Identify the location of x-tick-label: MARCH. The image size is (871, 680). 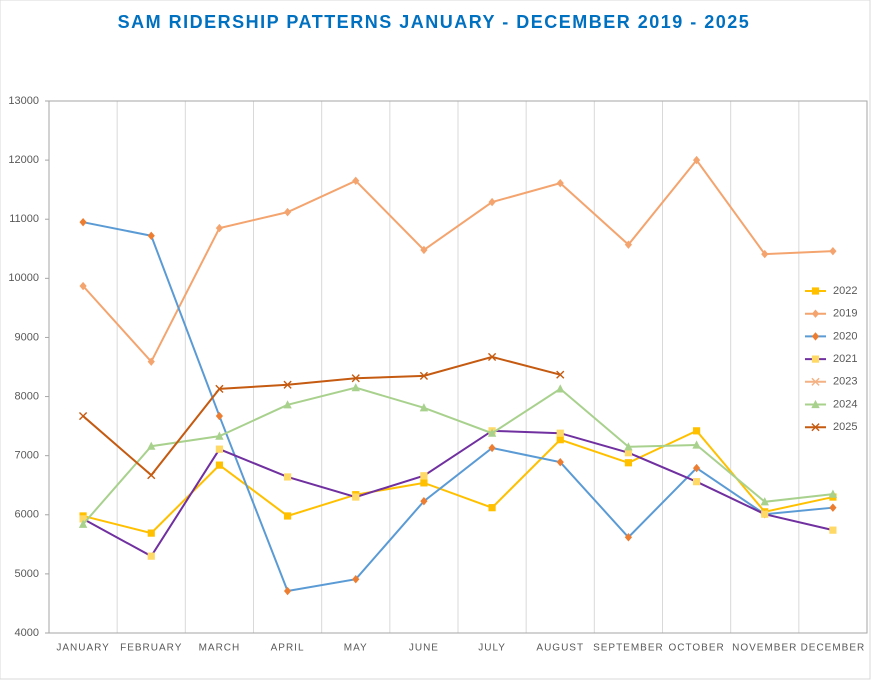
(220, 648).